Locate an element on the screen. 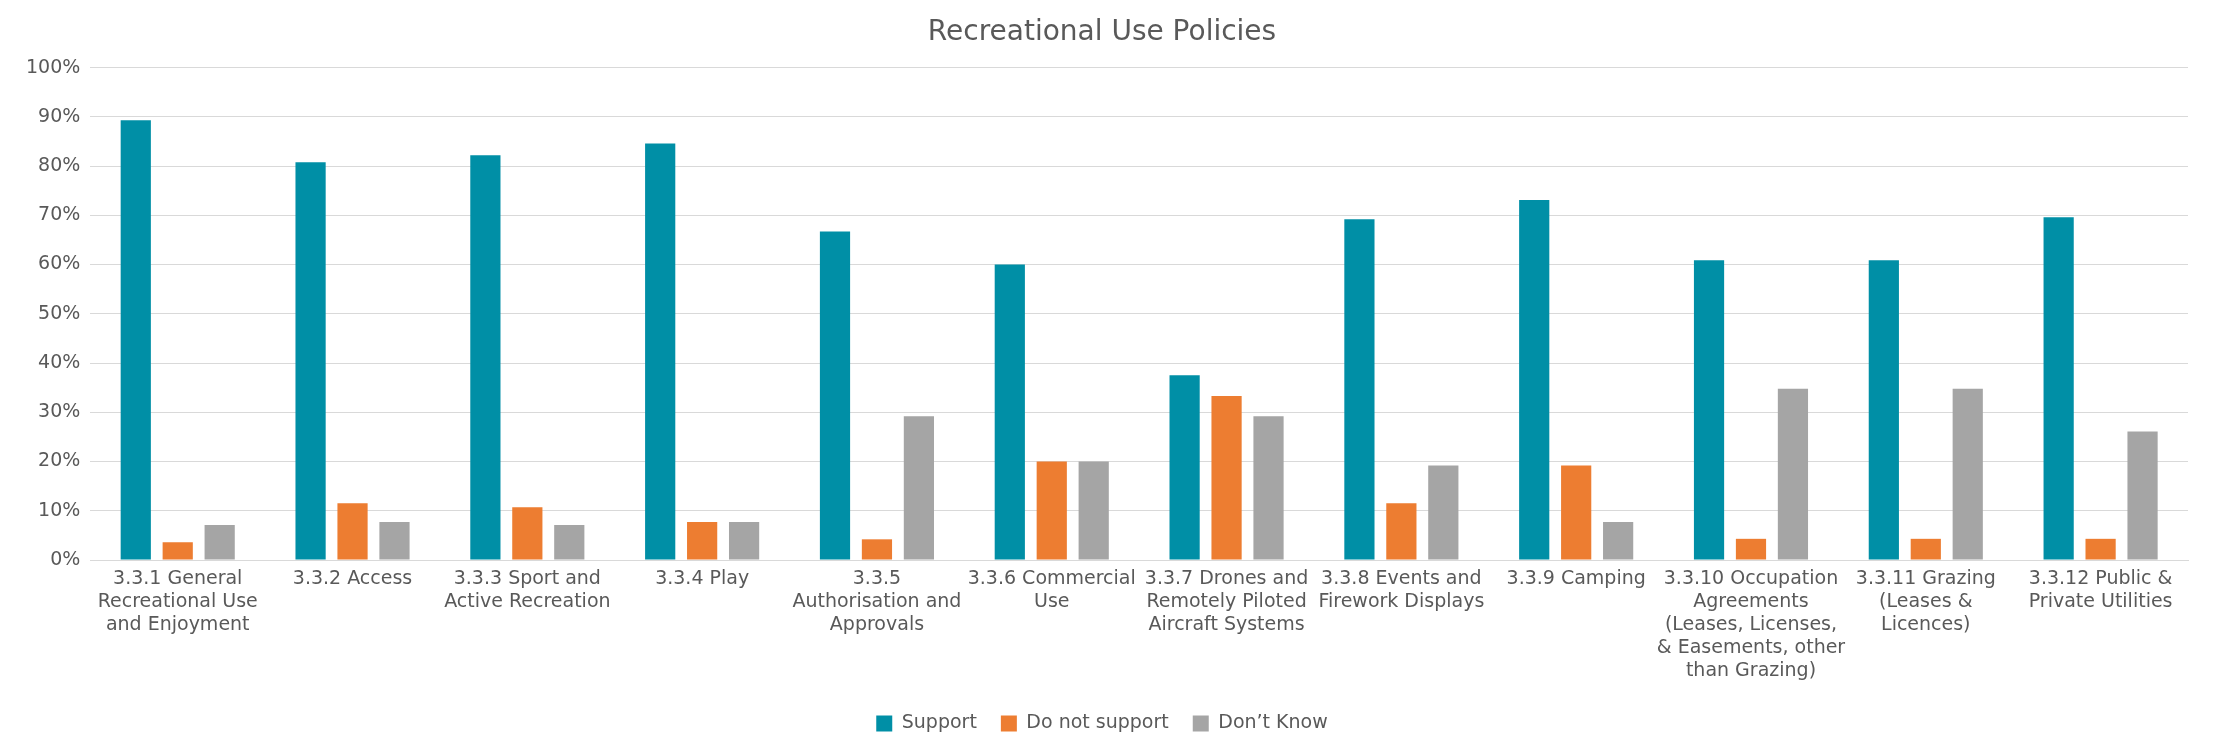 This screenshot has width=2216, height=755. legend-label: Support is located at coordinates (939, 721).